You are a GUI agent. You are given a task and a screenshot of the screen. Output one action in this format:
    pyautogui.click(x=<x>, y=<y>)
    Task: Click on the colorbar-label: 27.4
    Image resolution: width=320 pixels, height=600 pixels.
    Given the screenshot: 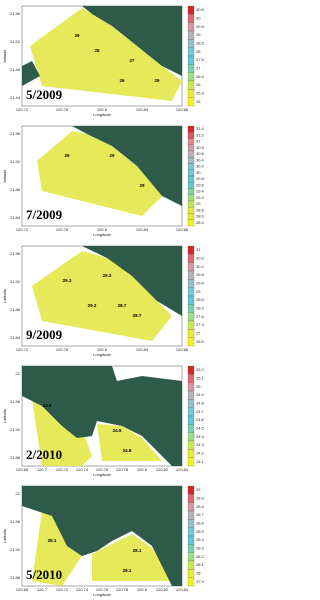 What is the action you would take?
    pyautogui.click(x=200, y=324)
    